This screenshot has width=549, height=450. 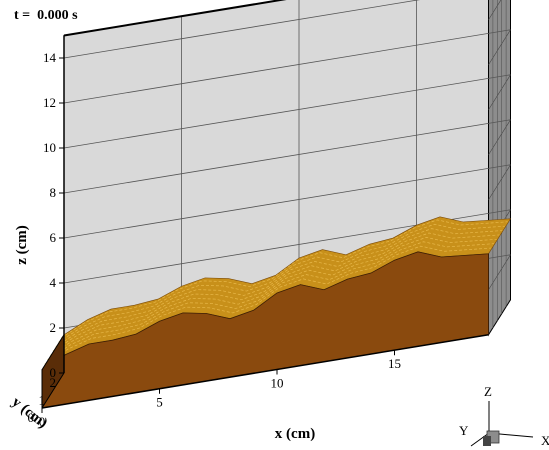 I want to click on z-tick-label: 4, so click(x=53, y=282).